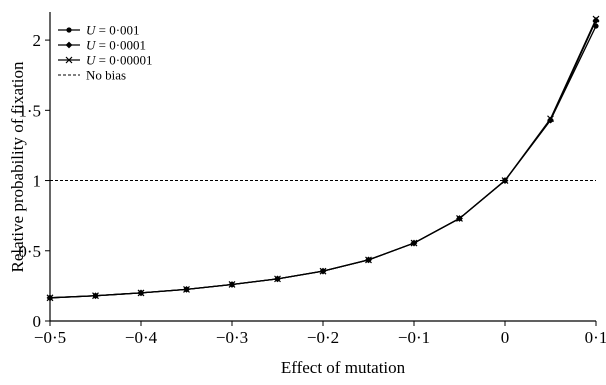 The image size is (606, 385). What do you see at coordinates (29, 251) in the screenshot?
I see `y-tick-label: 0·5` at bounding box center [29, 251].